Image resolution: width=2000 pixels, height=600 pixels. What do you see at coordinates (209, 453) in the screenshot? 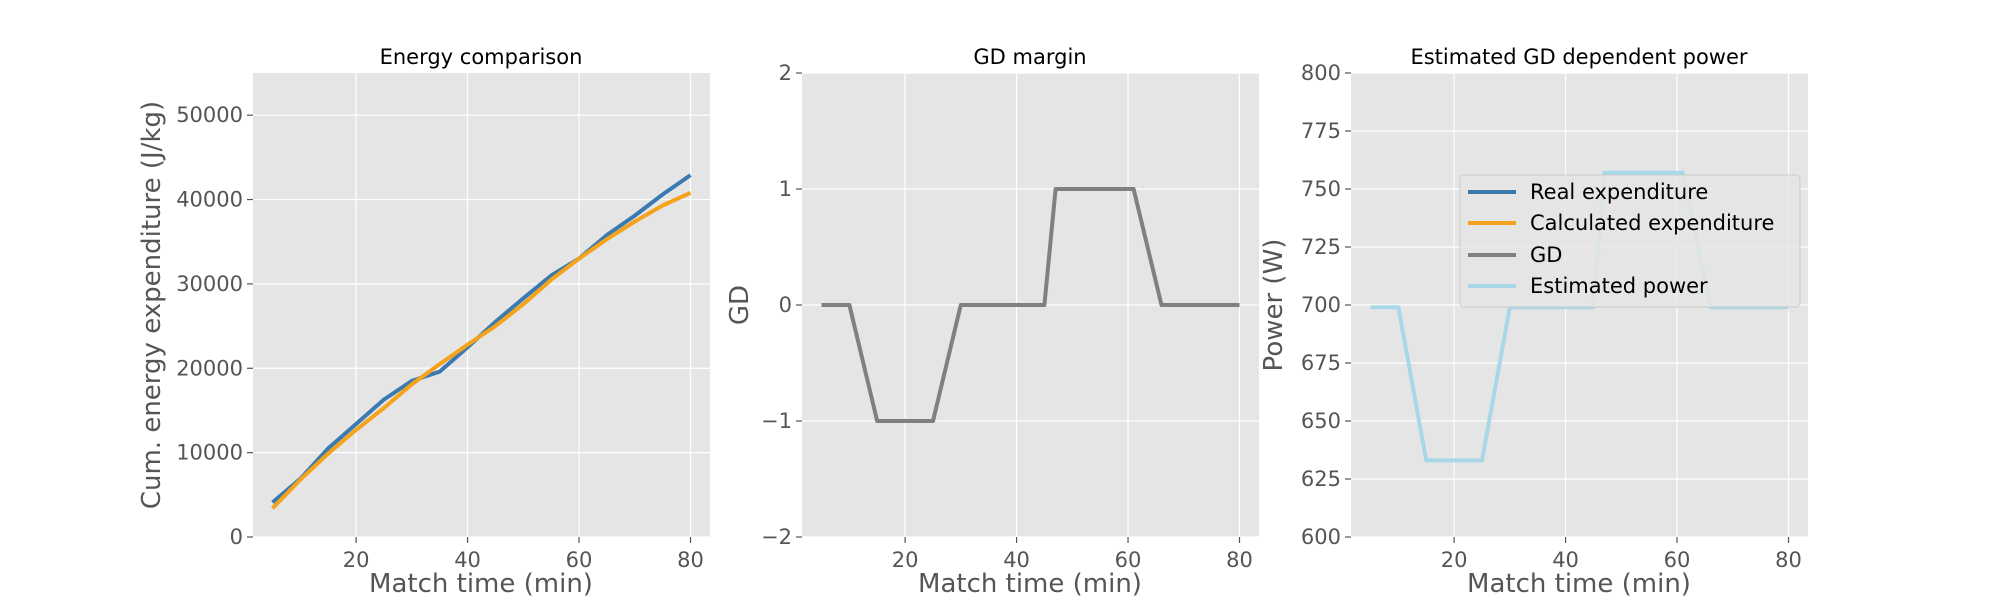
I see `y-tick-label: 10000` at bounding box center [209, 453].